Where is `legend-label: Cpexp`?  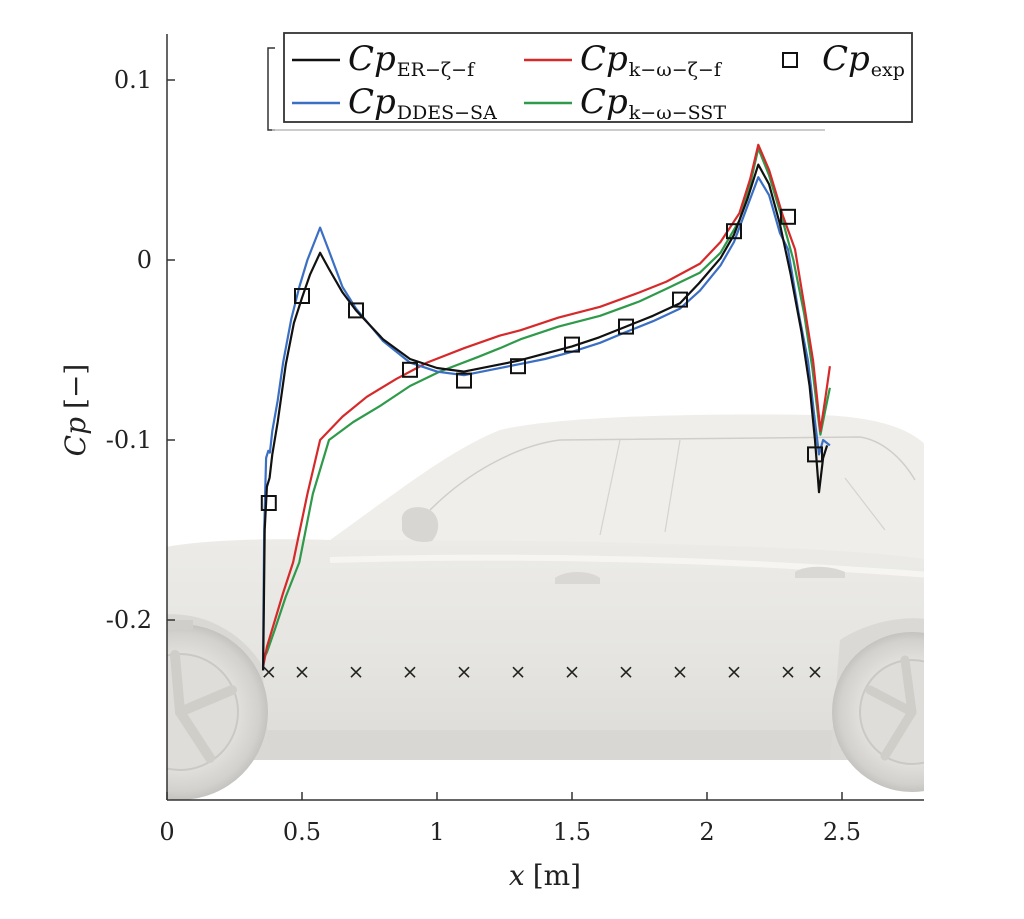 legend-label: Cpexp is located at coordinates (863, 60).